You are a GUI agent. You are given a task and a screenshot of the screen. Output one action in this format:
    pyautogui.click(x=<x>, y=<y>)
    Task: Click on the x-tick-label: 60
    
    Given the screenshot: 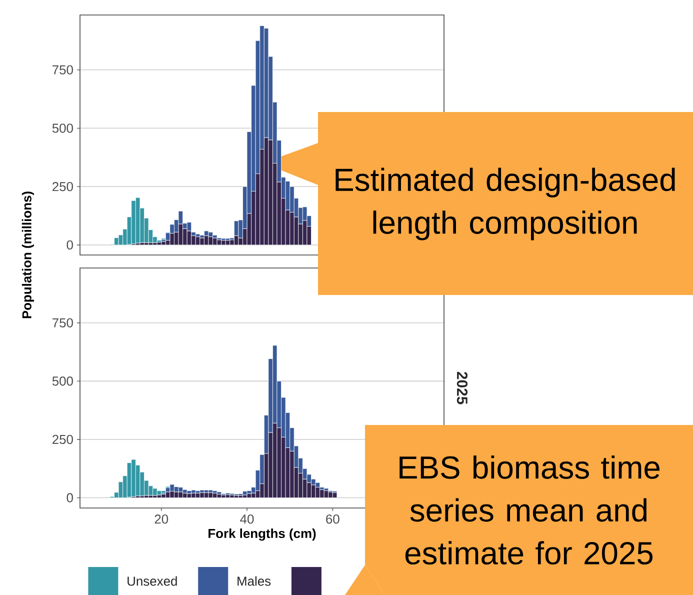 What is the action you would take?
    pyautogui.click(x=333, y=519)
    